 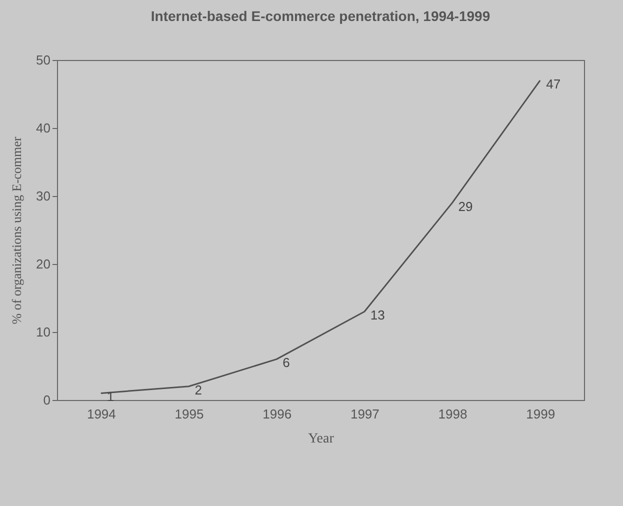 I want to click on x-tick-label: 1995, so click(x=189, y=414).